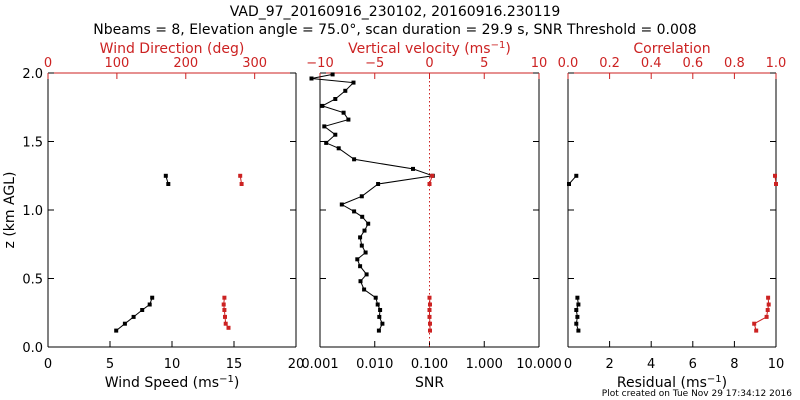  What do you see at coordinates (429, 48) in the screenshot?
I see `top-axis-label: Vertical velocity (ms−1)` at bounding box center [429, 48].